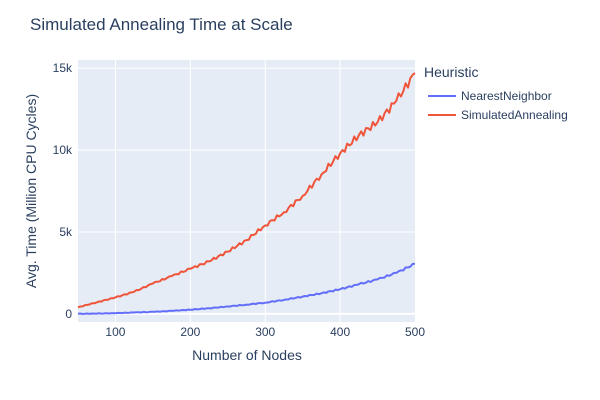 Image resolution: width=600 pixels, height=400 pixels. I want to click on y-tick-labels: 0 5k 10k 15k, so click(63, 191).